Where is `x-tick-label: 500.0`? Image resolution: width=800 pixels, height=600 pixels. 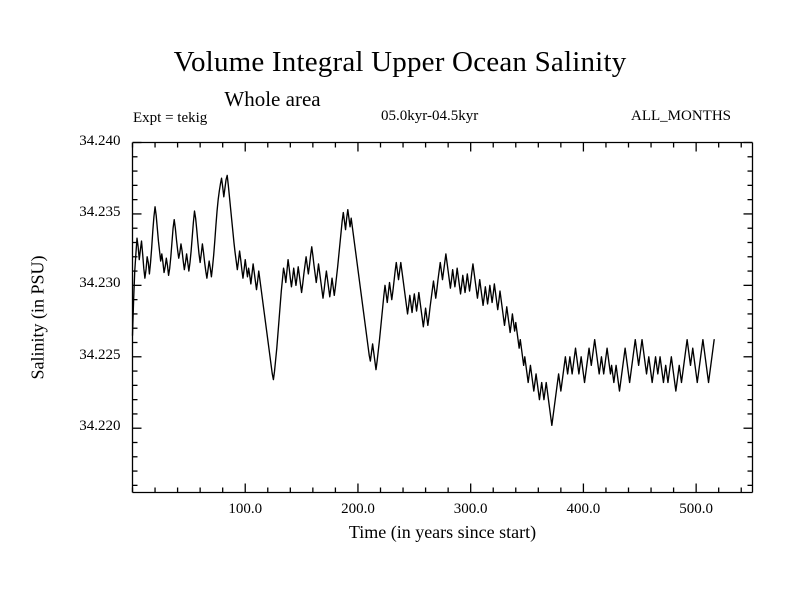
x-tick-label: 500.0 is located at coordinates (696, 508).